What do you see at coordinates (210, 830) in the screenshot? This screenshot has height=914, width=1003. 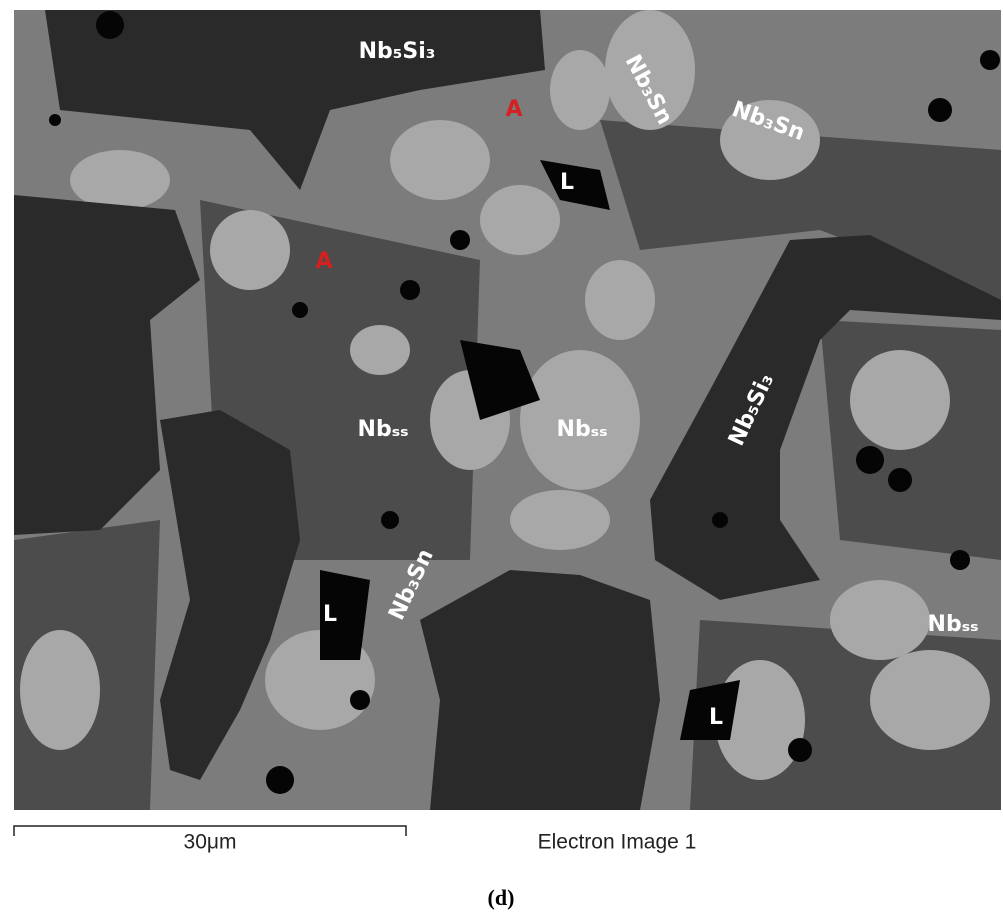 I see `scale-bar` at bounding box center [210, 830].